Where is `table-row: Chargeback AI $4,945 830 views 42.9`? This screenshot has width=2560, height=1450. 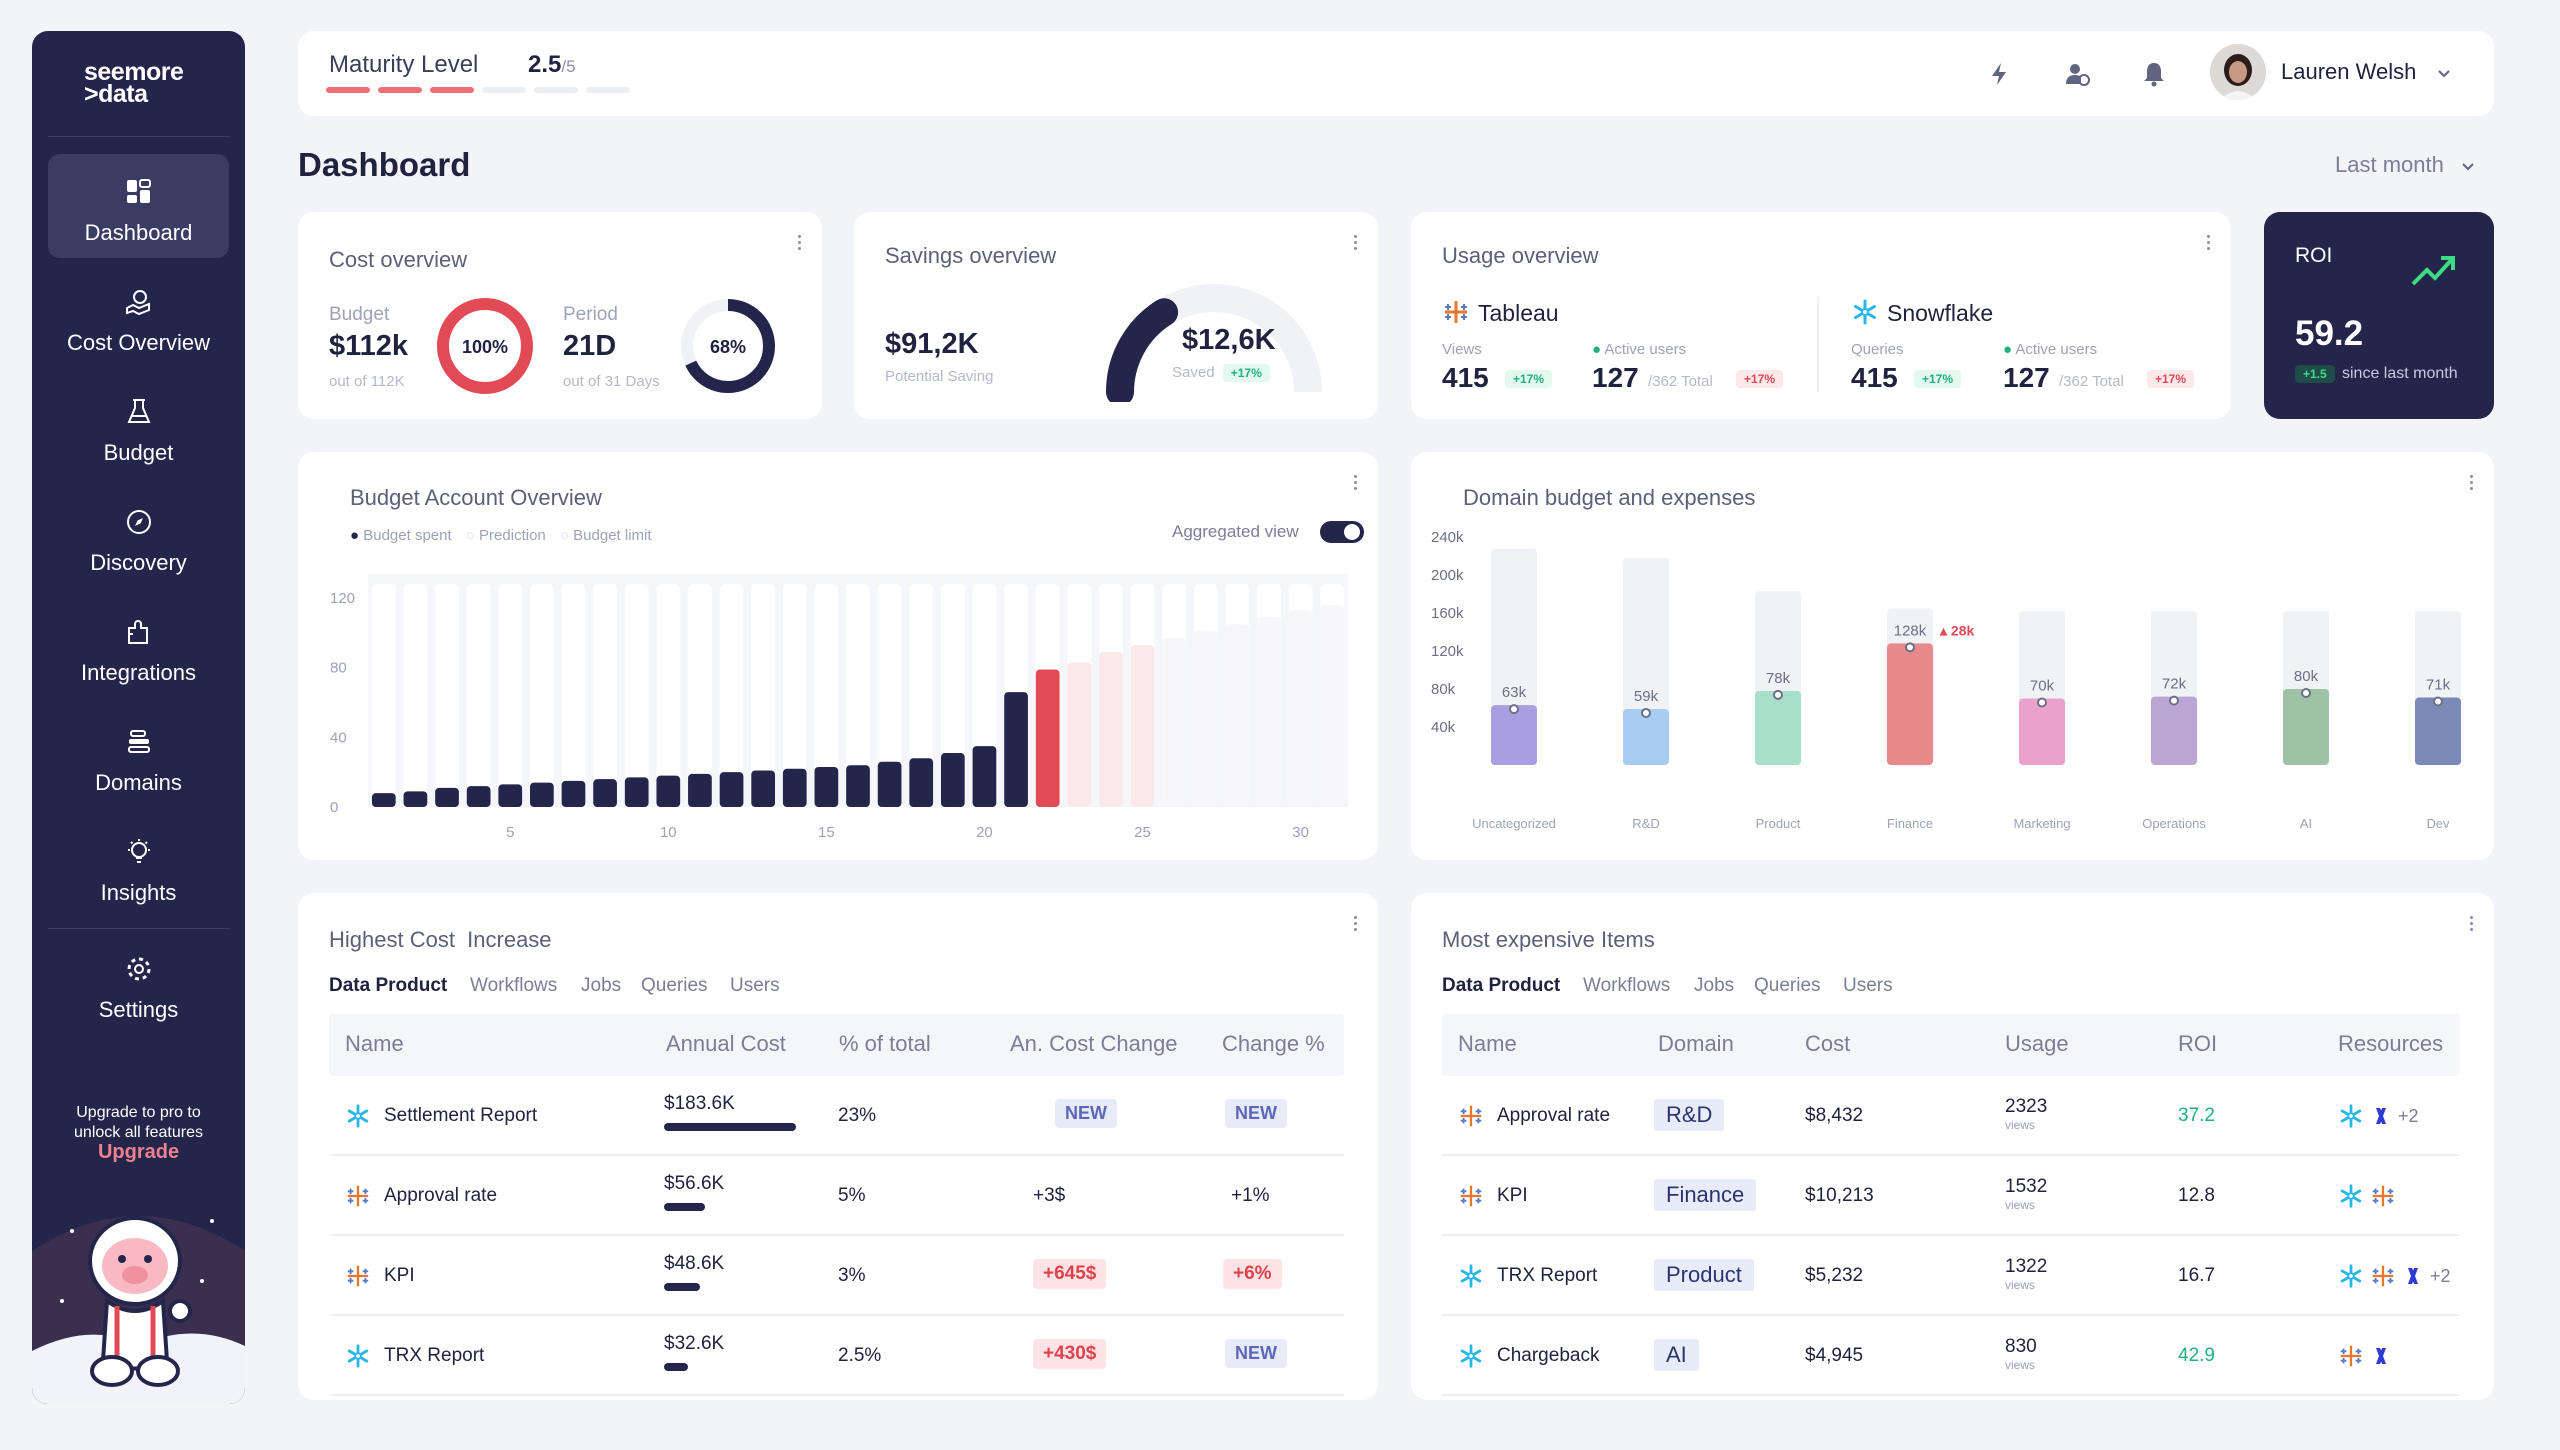
table-row: Chargeback AI $4,945 830 views 42.9 is located at coordinates (1951, 1356).